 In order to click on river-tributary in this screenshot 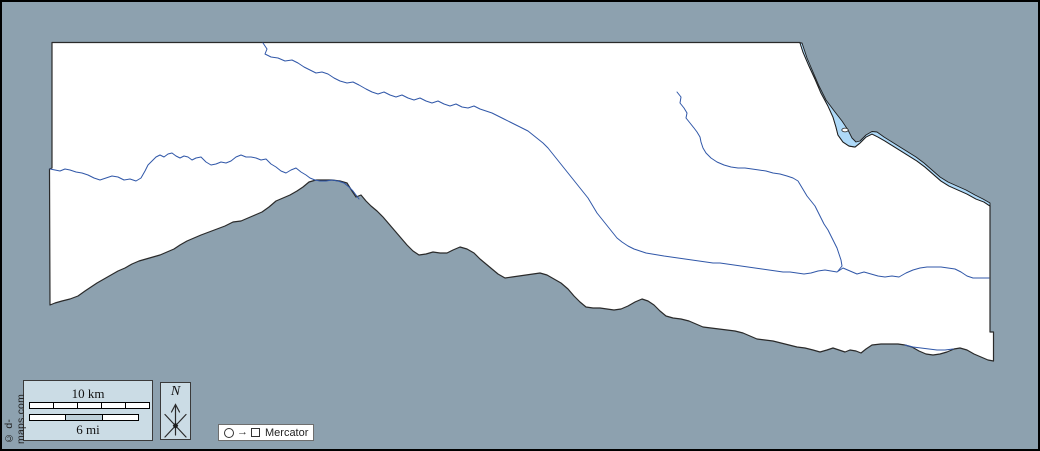, I will do `click(759, 181)`.